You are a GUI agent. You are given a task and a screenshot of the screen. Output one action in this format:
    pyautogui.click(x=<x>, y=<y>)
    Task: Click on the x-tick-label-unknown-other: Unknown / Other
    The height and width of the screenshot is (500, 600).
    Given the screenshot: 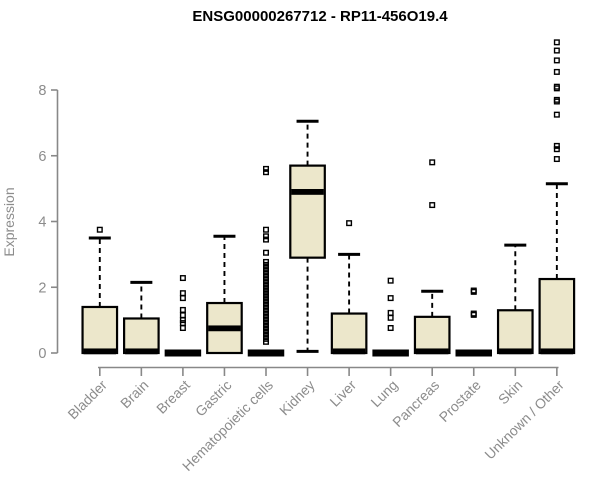 What is the action you would take?
    pyautogui.click(x=524, y=420)
    